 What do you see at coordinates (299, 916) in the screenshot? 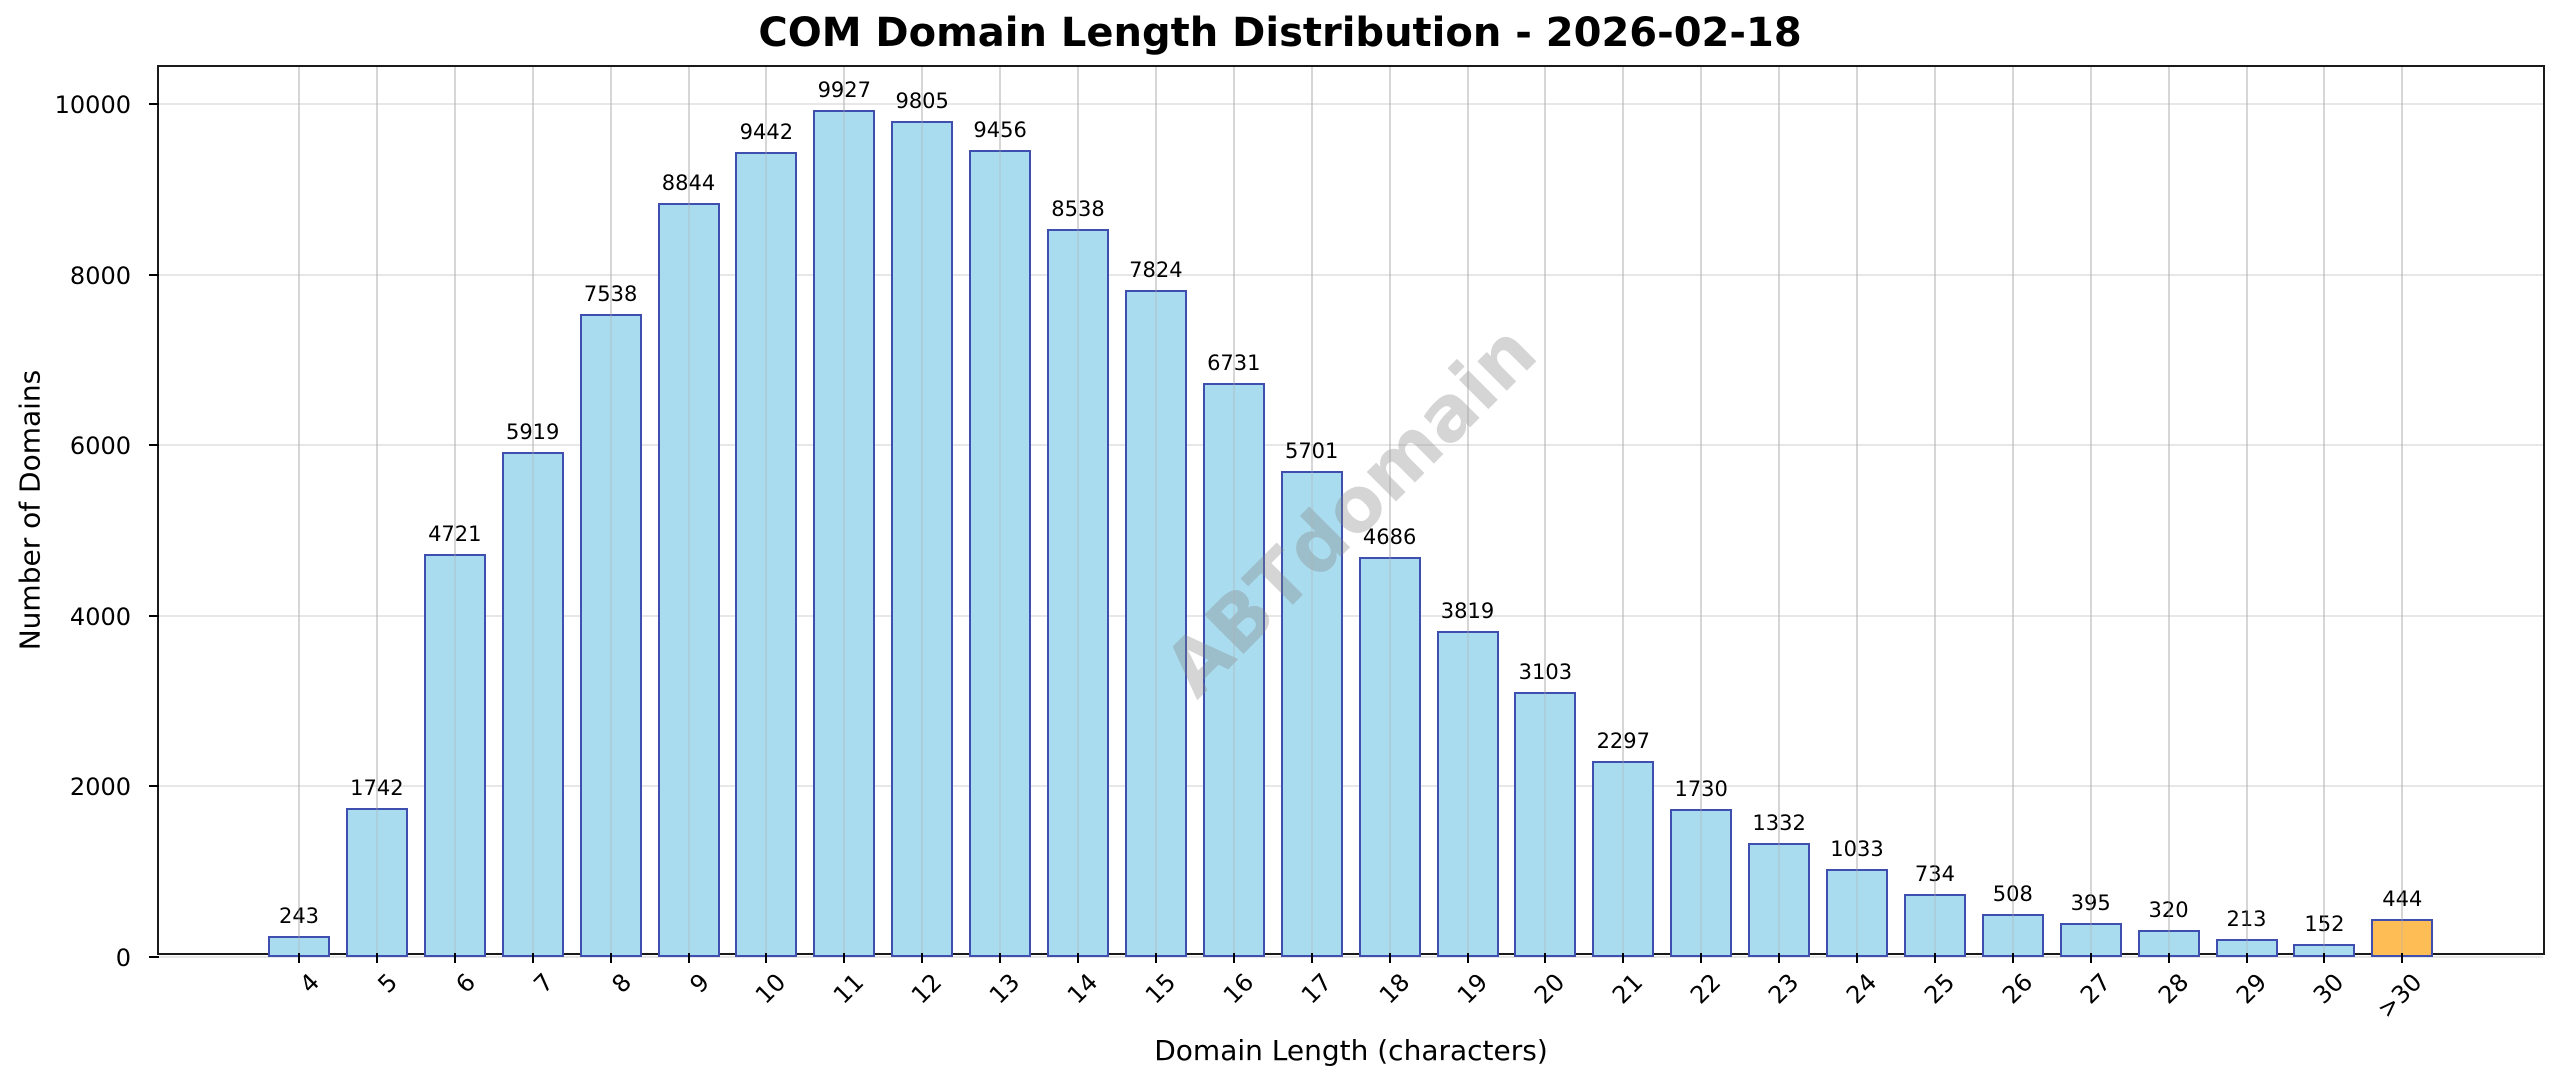
I see `bar-value-label: 243` at bounding box center [299, 916].